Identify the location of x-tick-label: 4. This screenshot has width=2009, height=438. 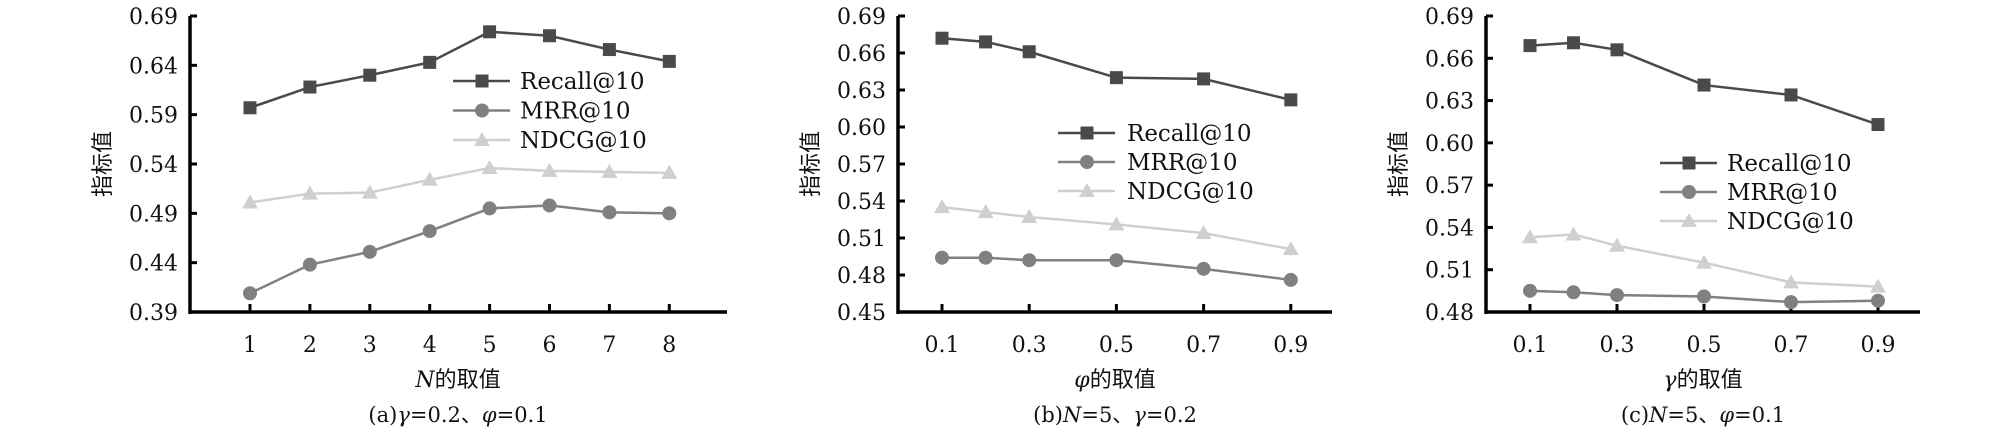
(430, 345).